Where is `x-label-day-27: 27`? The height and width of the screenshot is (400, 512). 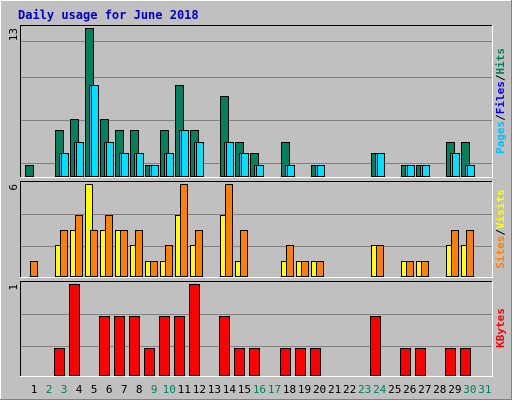
x-label-day-27: 27 is located at coordinates (424, 389).